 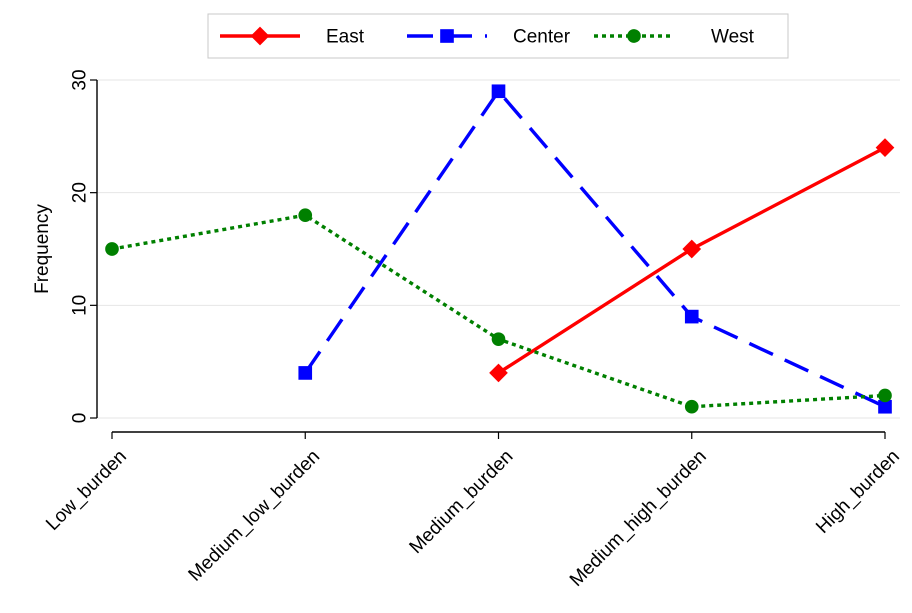 I want to click on legend-label: West, so click(x=733, y=37).